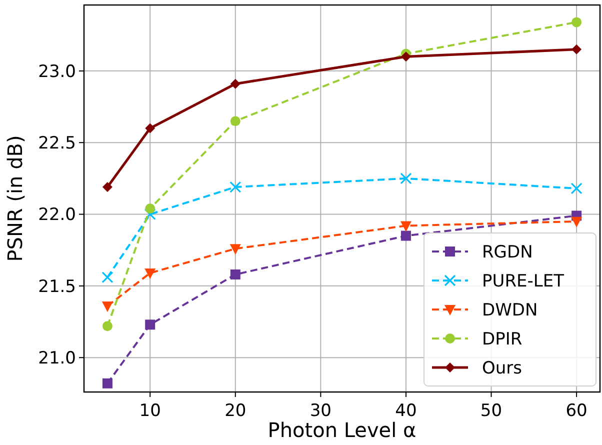  Describe the element at coordinates (321, 411) in the screenshot. I see `x-tick-label: 30` at that location.